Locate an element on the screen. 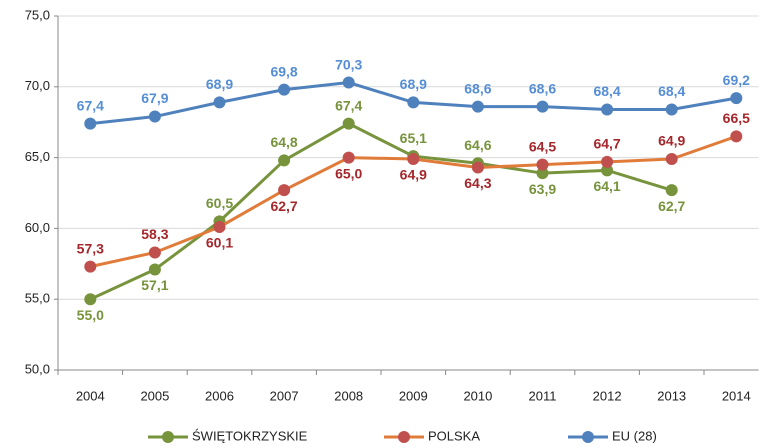  x-tick-label: 2011 is located at coordinates (543, 395).